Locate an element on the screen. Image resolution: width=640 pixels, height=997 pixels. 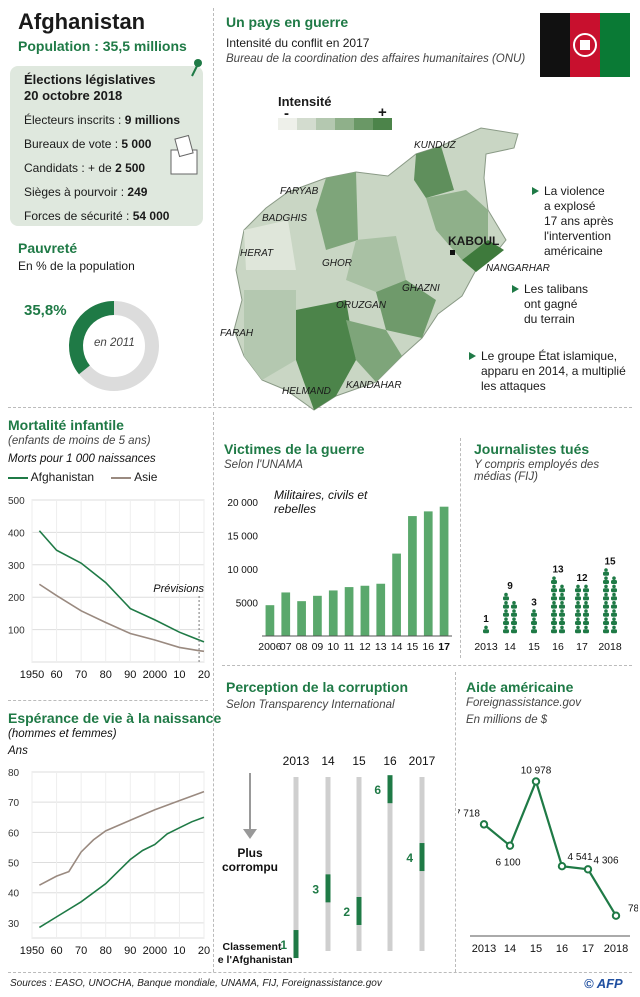
series-line-afghanistan is located at coordinates (121, 586).